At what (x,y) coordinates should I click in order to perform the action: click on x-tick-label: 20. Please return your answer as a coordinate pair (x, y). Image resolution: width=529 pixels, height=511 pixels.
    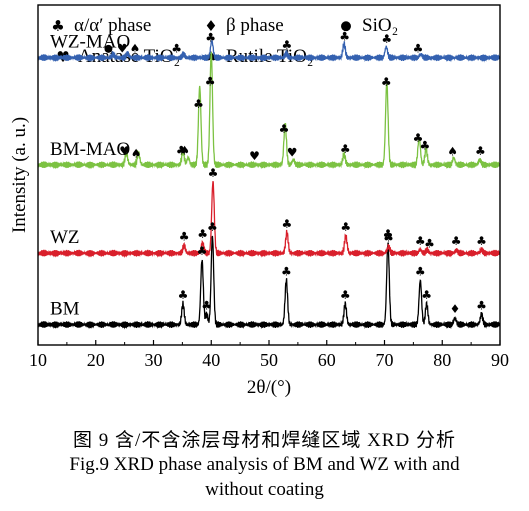
    Looking at the image, I should click on (96, 360).